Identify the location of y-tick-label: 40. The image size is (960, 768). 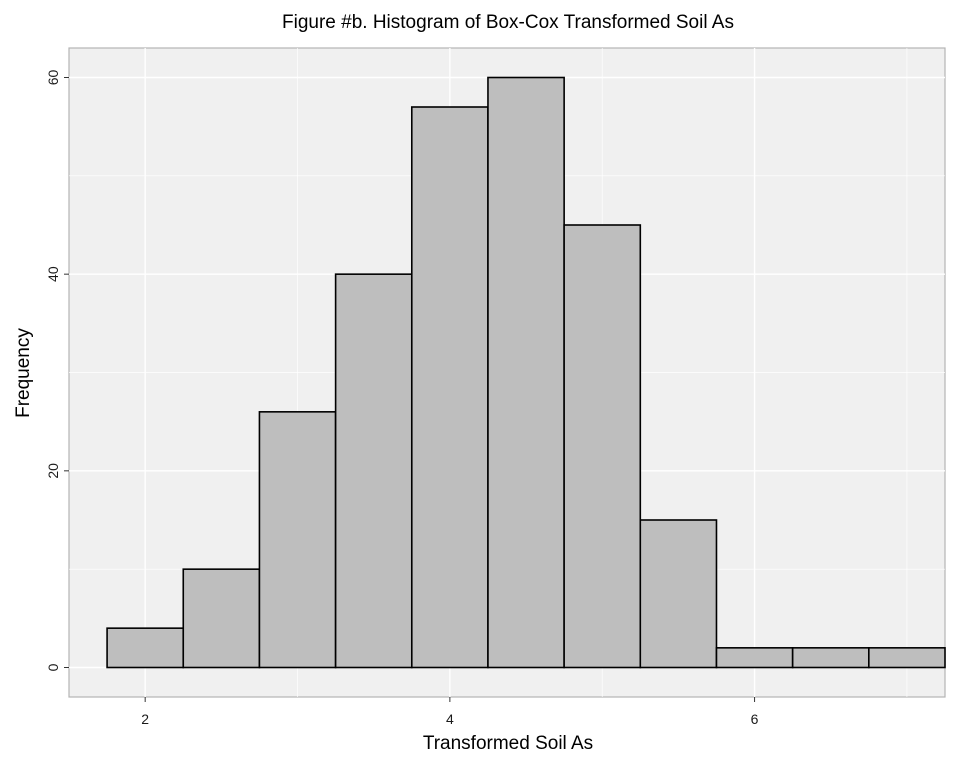
(53, 274).